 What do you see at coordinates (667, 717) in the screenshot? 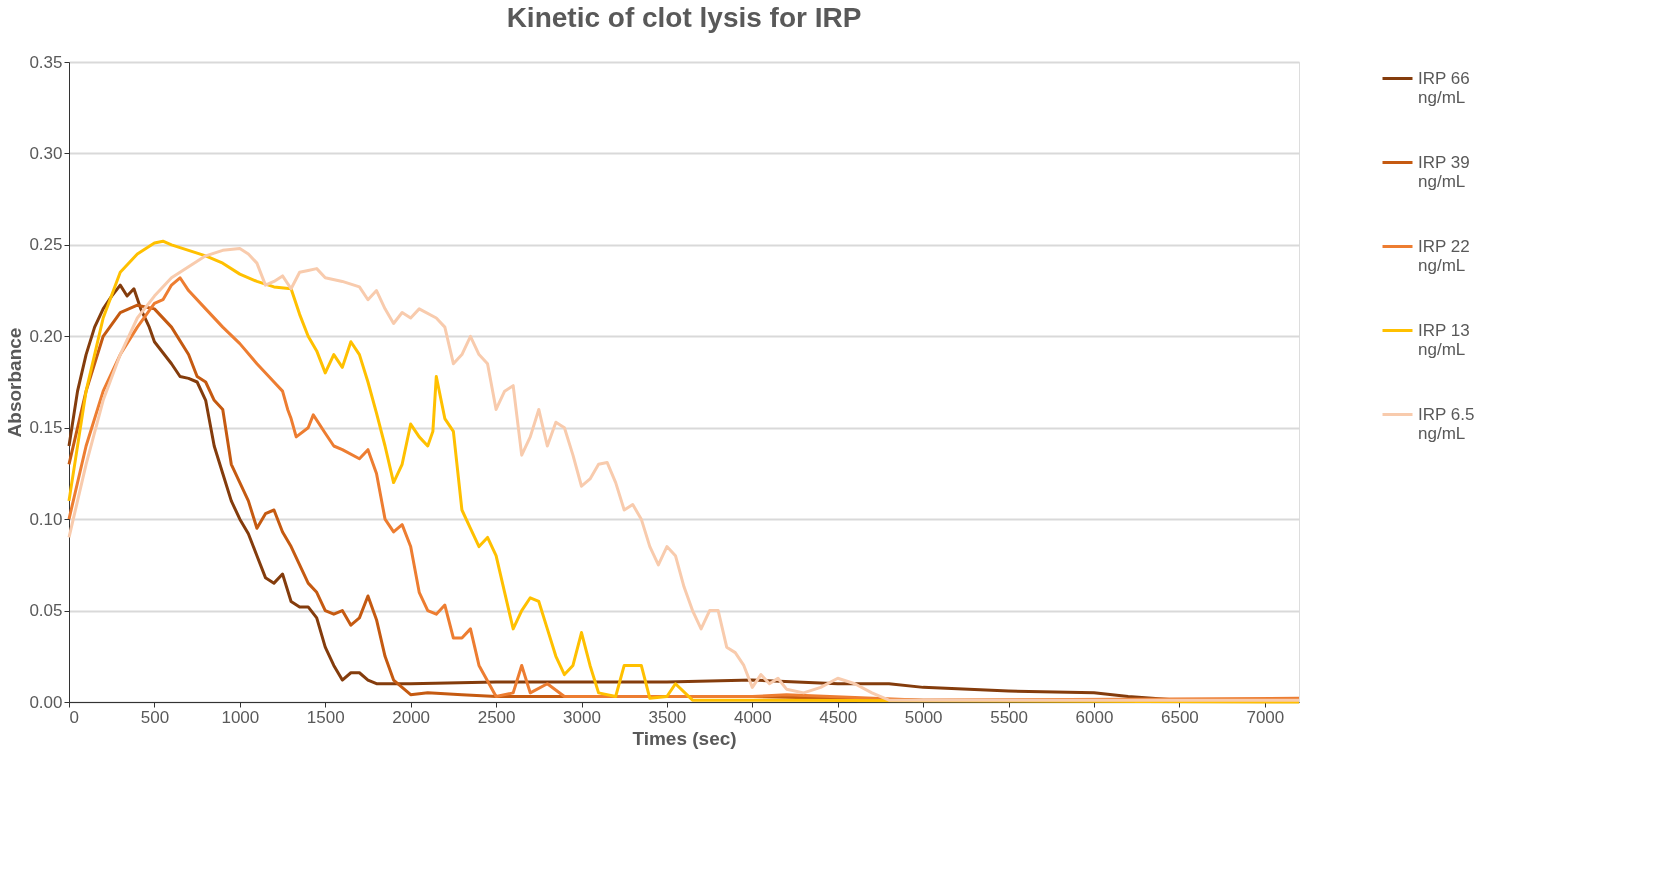
I see `x-tick-label: 3500` at bounding box center [667, 717].